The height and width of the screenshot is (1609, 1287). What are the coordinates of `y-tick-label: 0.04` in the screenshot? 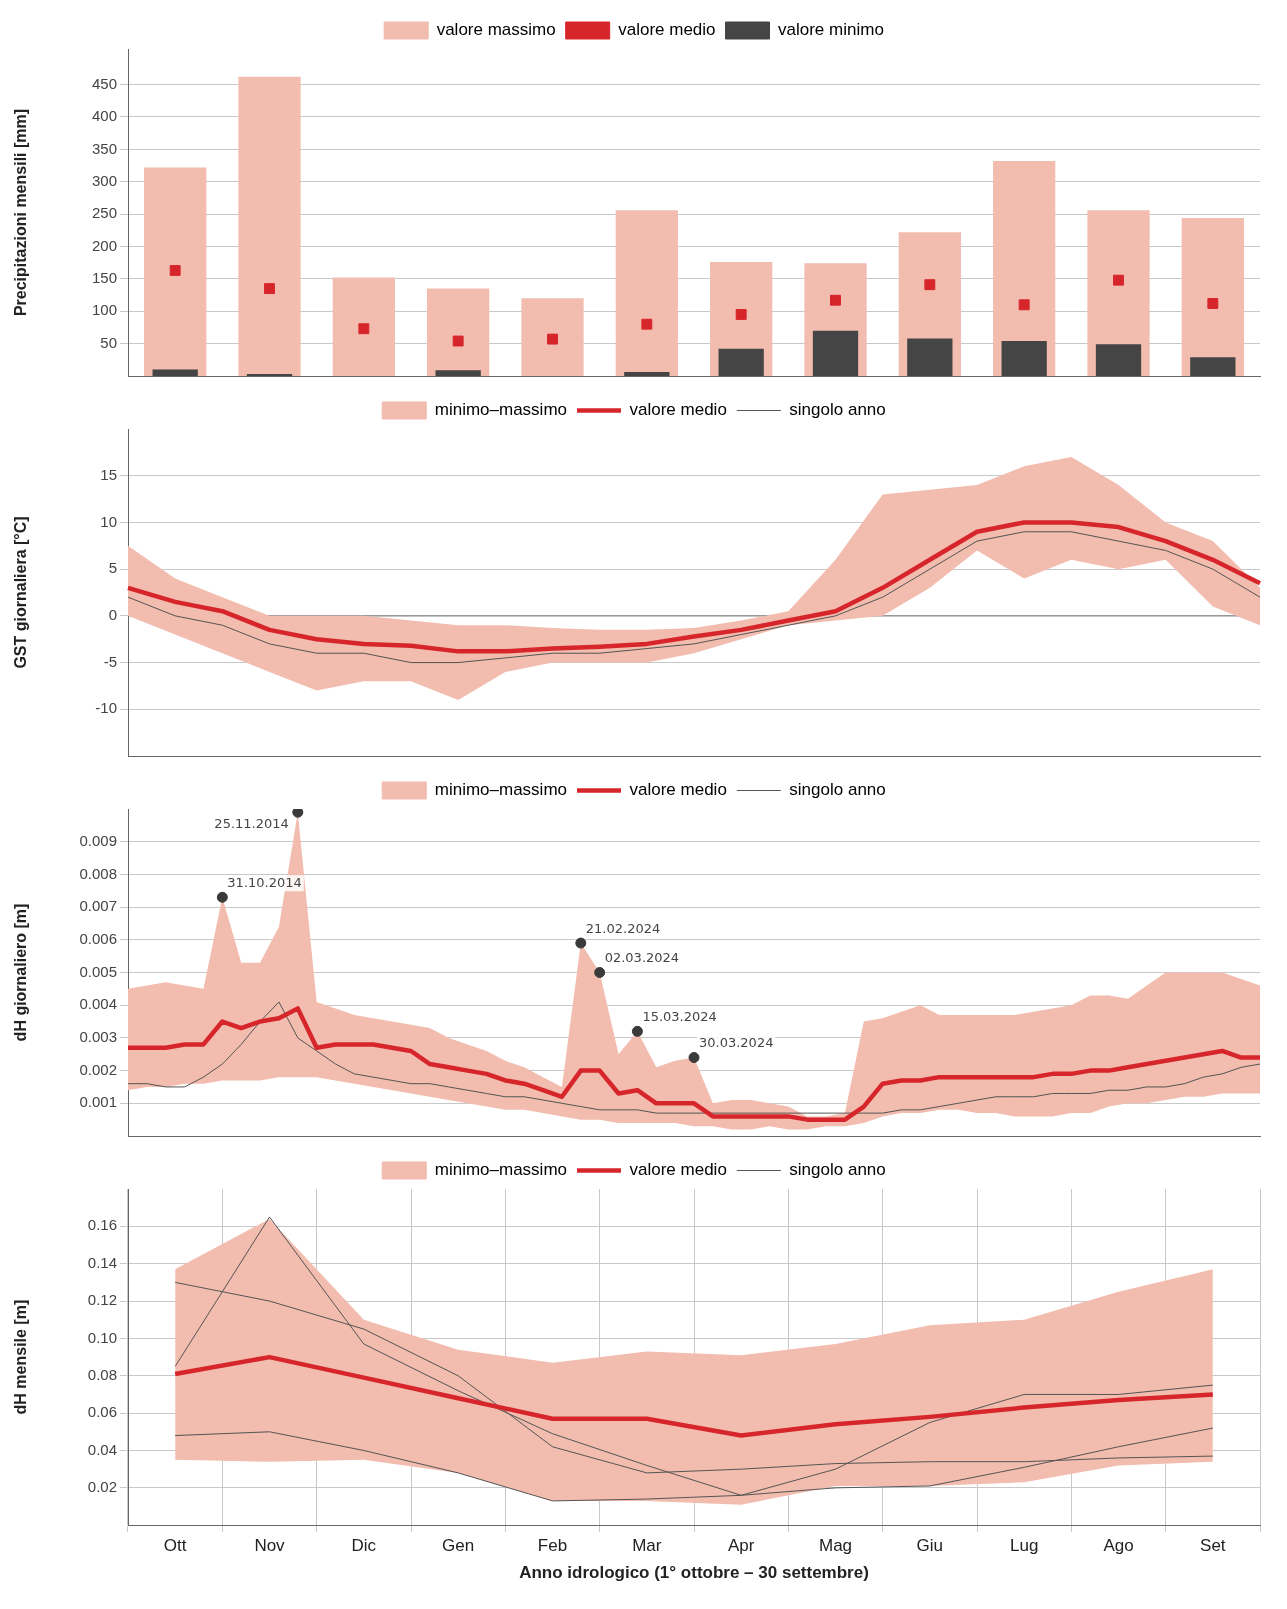 It's located at (102, 1449).